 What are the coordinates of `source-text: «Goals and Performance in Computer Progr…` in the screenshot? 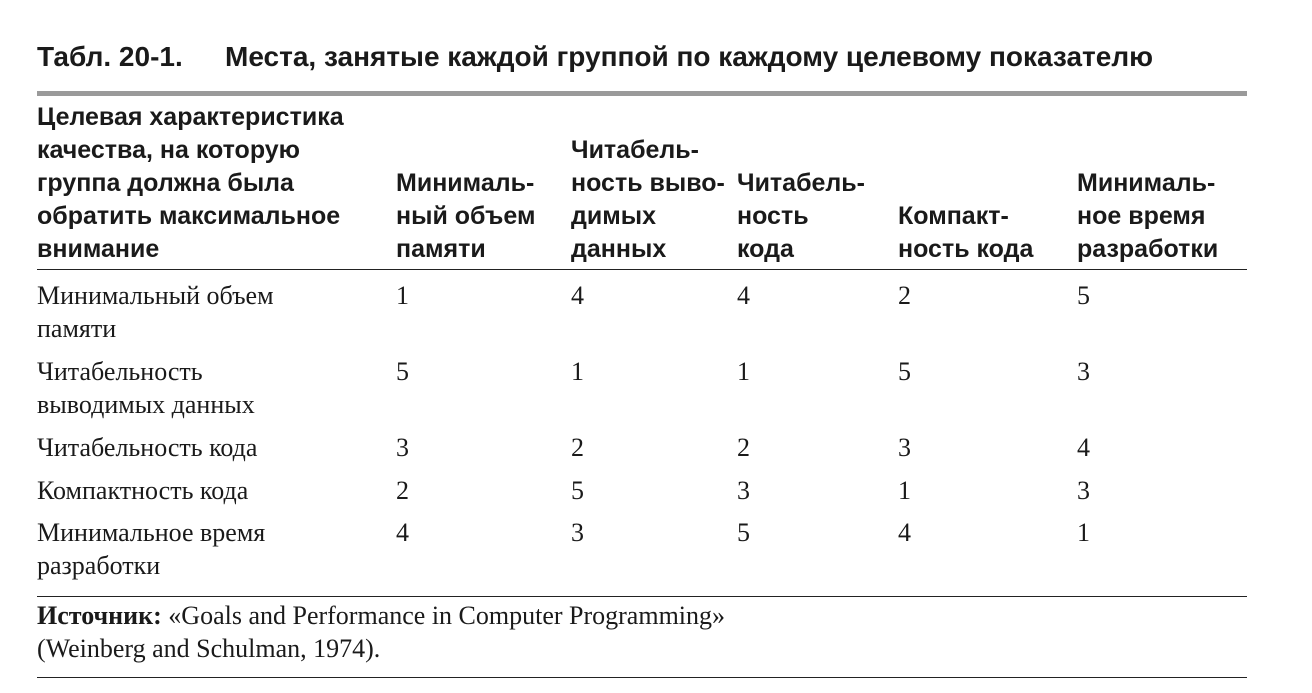 It's located at (381, 632).